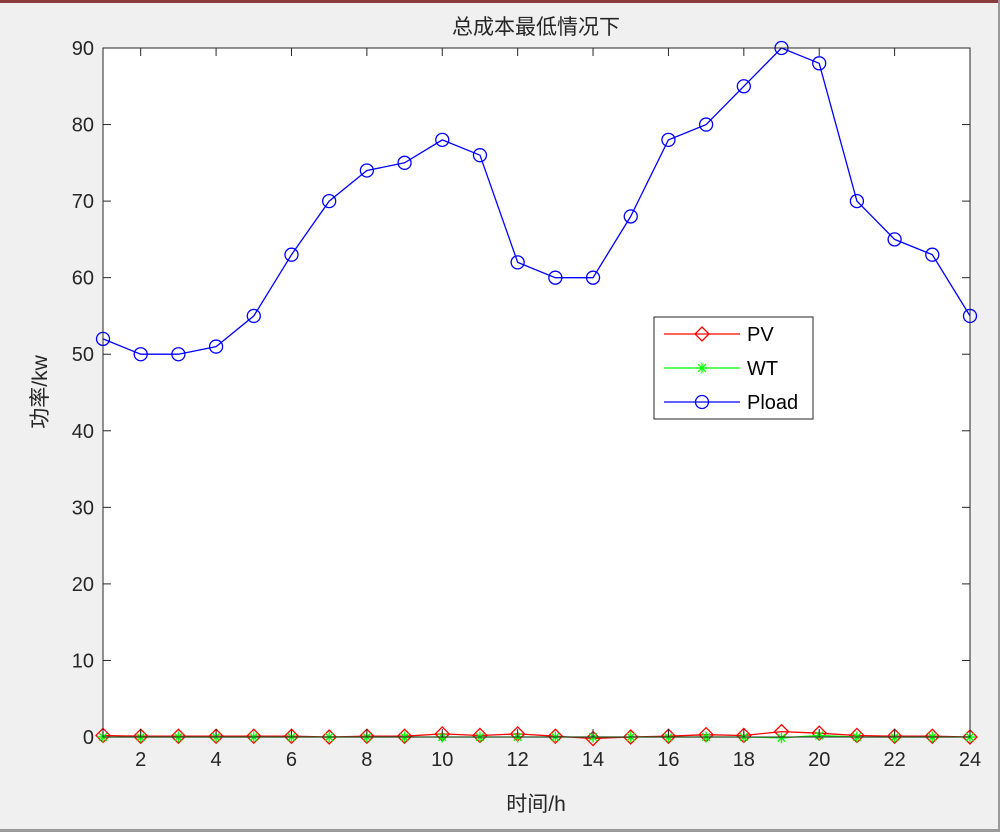 The height and width of the screenshot is (832, 1000). Describe the element at coordinates (366, 760) in the screenshot. I see `x-tick-label: 8` at that location.